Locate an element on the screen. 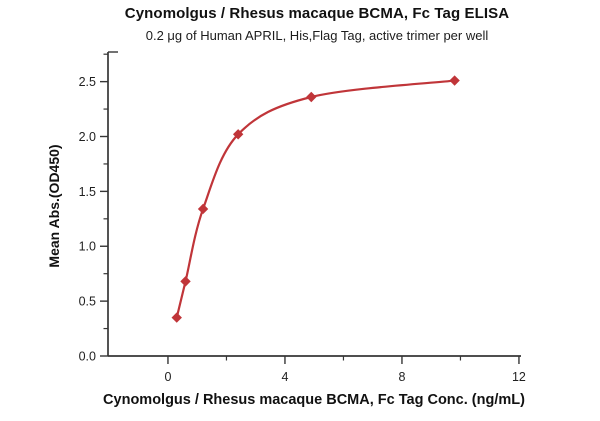 This screenshot has width=600, height=421. x-axis-tick-label: 0 is located at coordinates (167, 377).